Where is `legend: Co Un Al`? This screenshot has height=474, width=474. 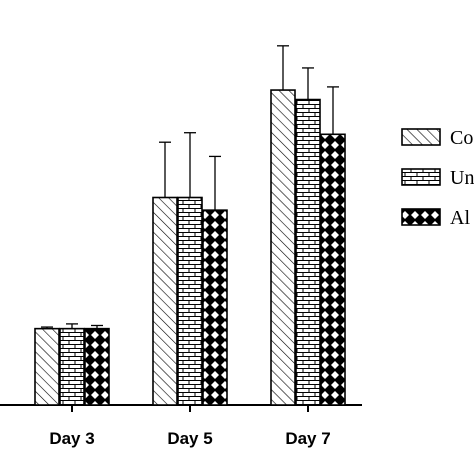
legend: Co Un Al is located at coordinates (437, 178).